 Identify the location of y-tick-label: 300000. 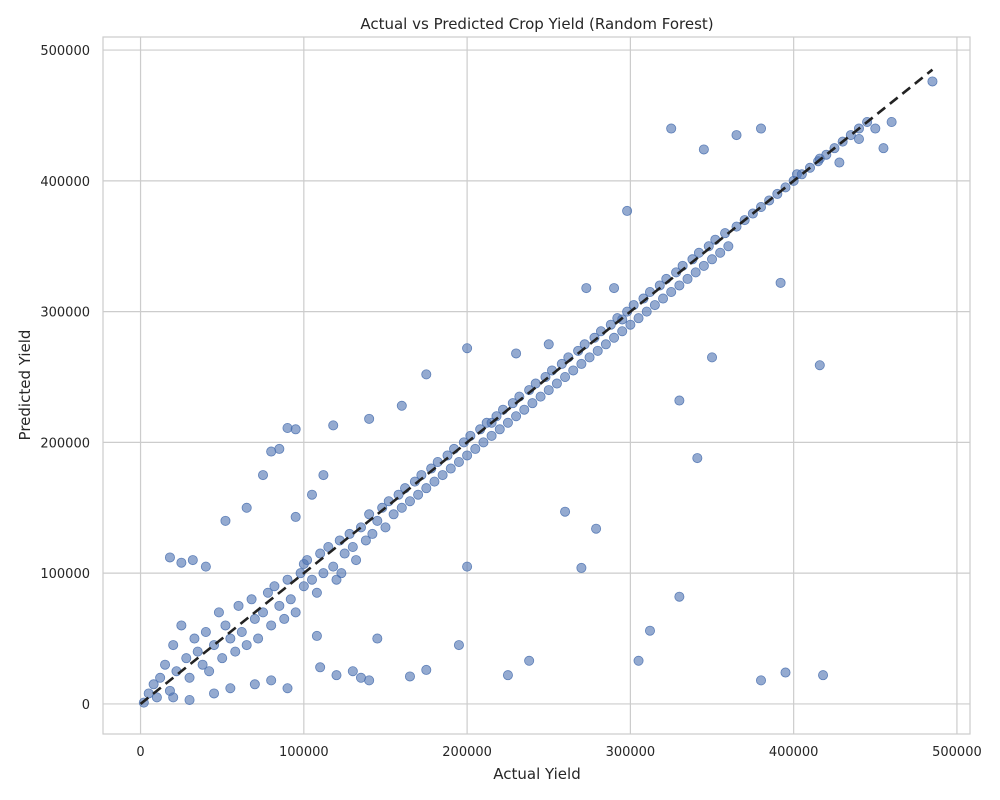
(65, 313).